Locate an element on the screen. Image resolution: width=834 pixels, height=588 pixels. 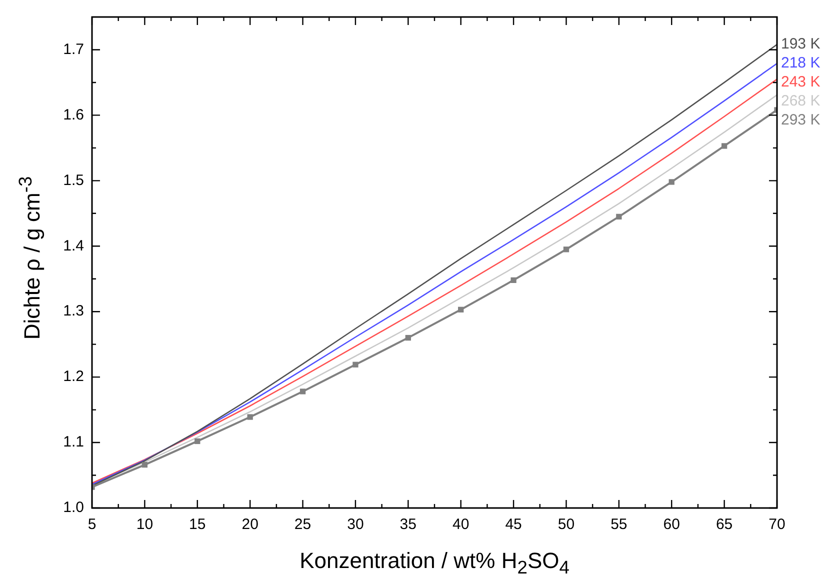
x-tick-label: 10 is located at coordinates (145, 525).